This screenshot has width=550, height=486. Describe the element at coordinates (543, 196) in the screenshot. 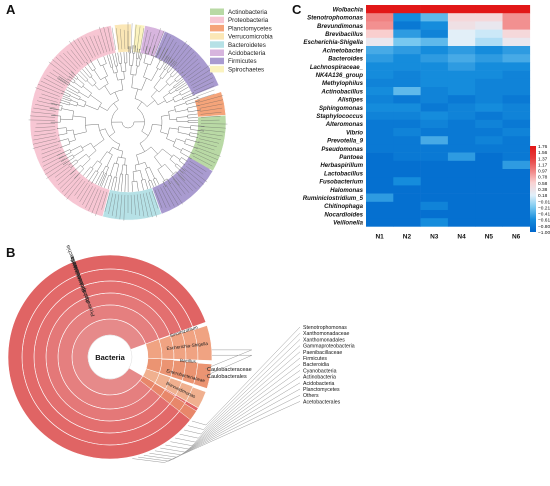

I see `scale-tick-label: 0.18` at that location.